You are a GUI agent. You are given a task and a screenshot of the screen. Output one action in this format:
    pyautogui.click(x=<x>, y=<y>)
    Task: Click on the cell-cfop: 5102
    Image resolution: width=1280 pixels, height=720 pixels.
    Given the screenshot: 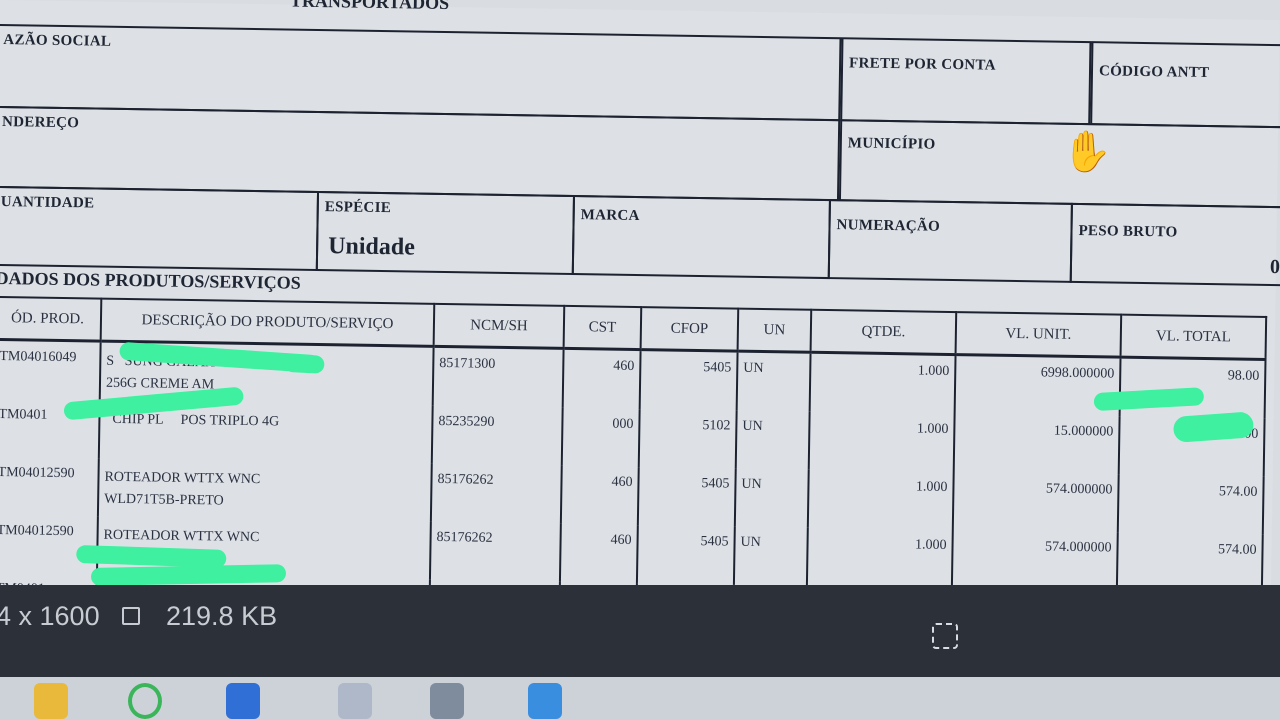 What is the action you would take?
    pyautogui.click(x=687, y=439)
    